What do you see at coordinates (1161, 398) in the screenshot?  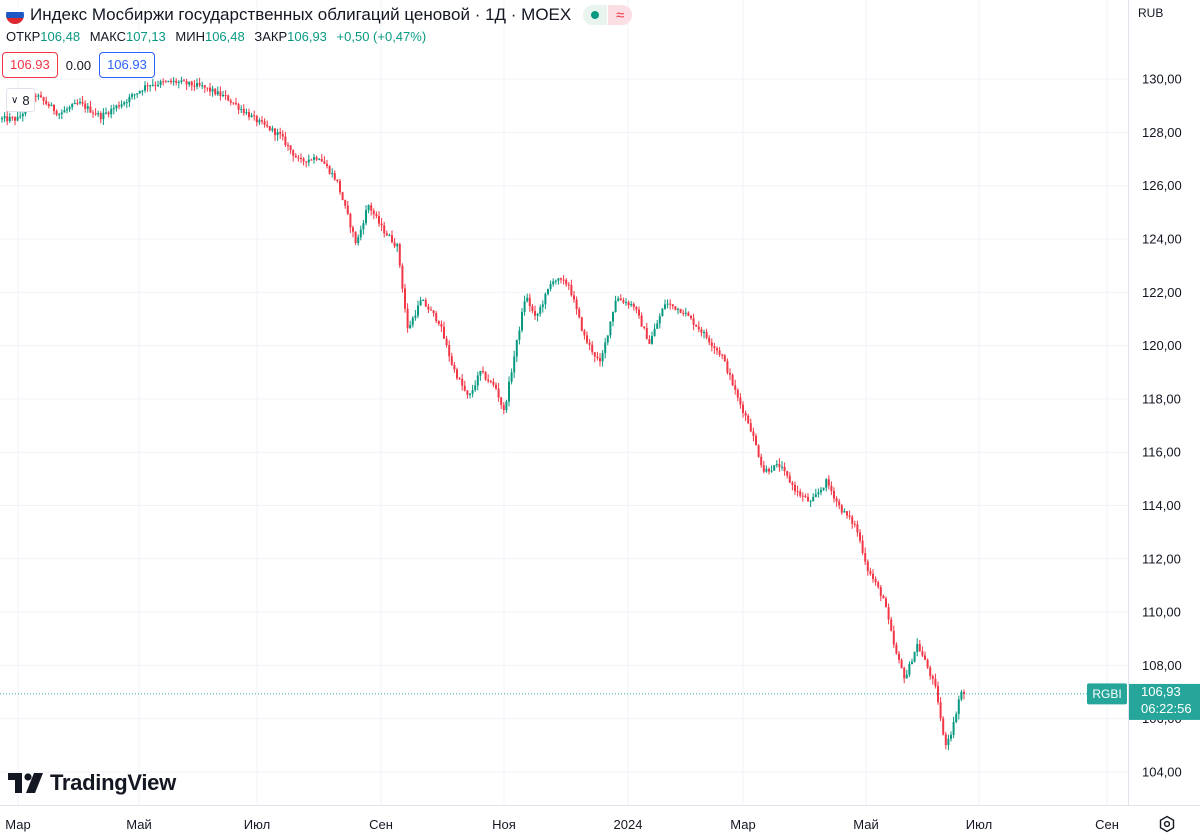 I see `price-tick-label: 118,00` at bounding box center [1161, 398].